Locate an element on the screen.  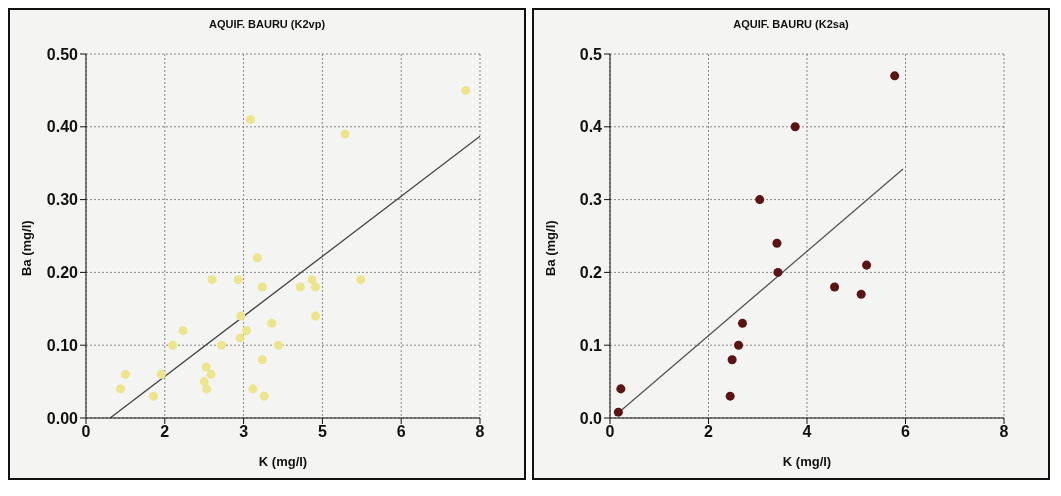
x-tick-label: 4 is located at coordinates (807, 432).